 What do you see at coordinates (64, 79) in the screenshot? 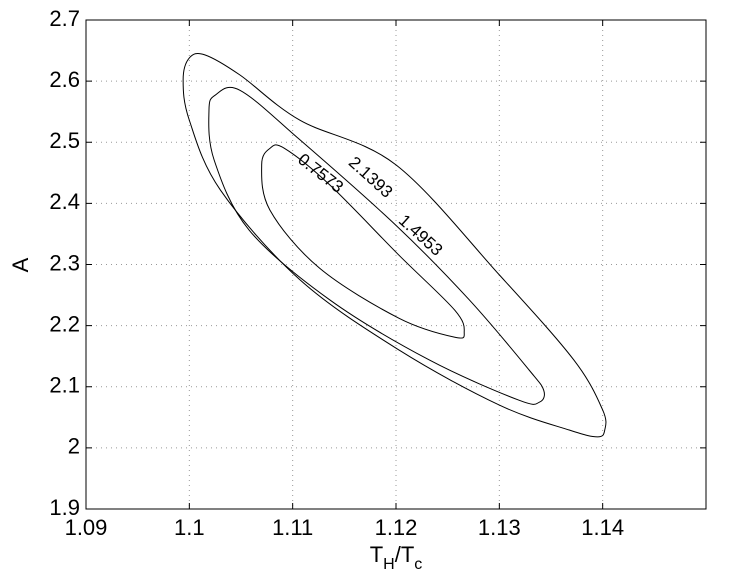
I see `y-tick-label: 2.6` at bounding box center [64, 79].